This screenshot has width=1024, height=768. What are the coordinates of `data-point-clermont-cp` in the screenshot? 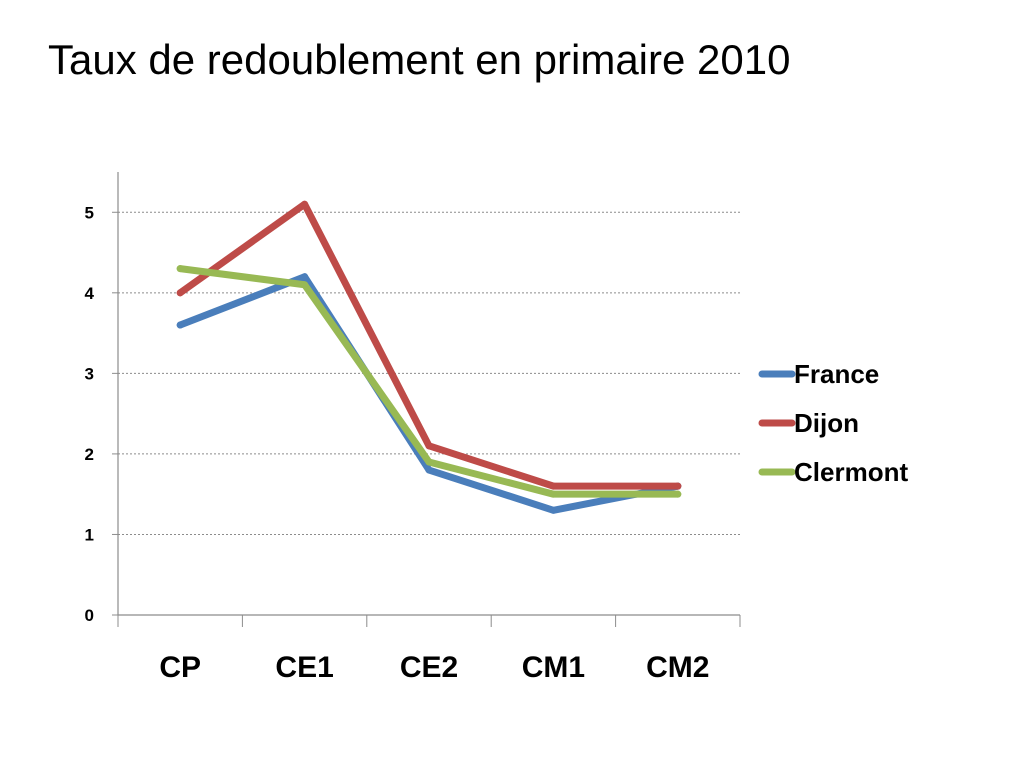 It's located at (180, 269).